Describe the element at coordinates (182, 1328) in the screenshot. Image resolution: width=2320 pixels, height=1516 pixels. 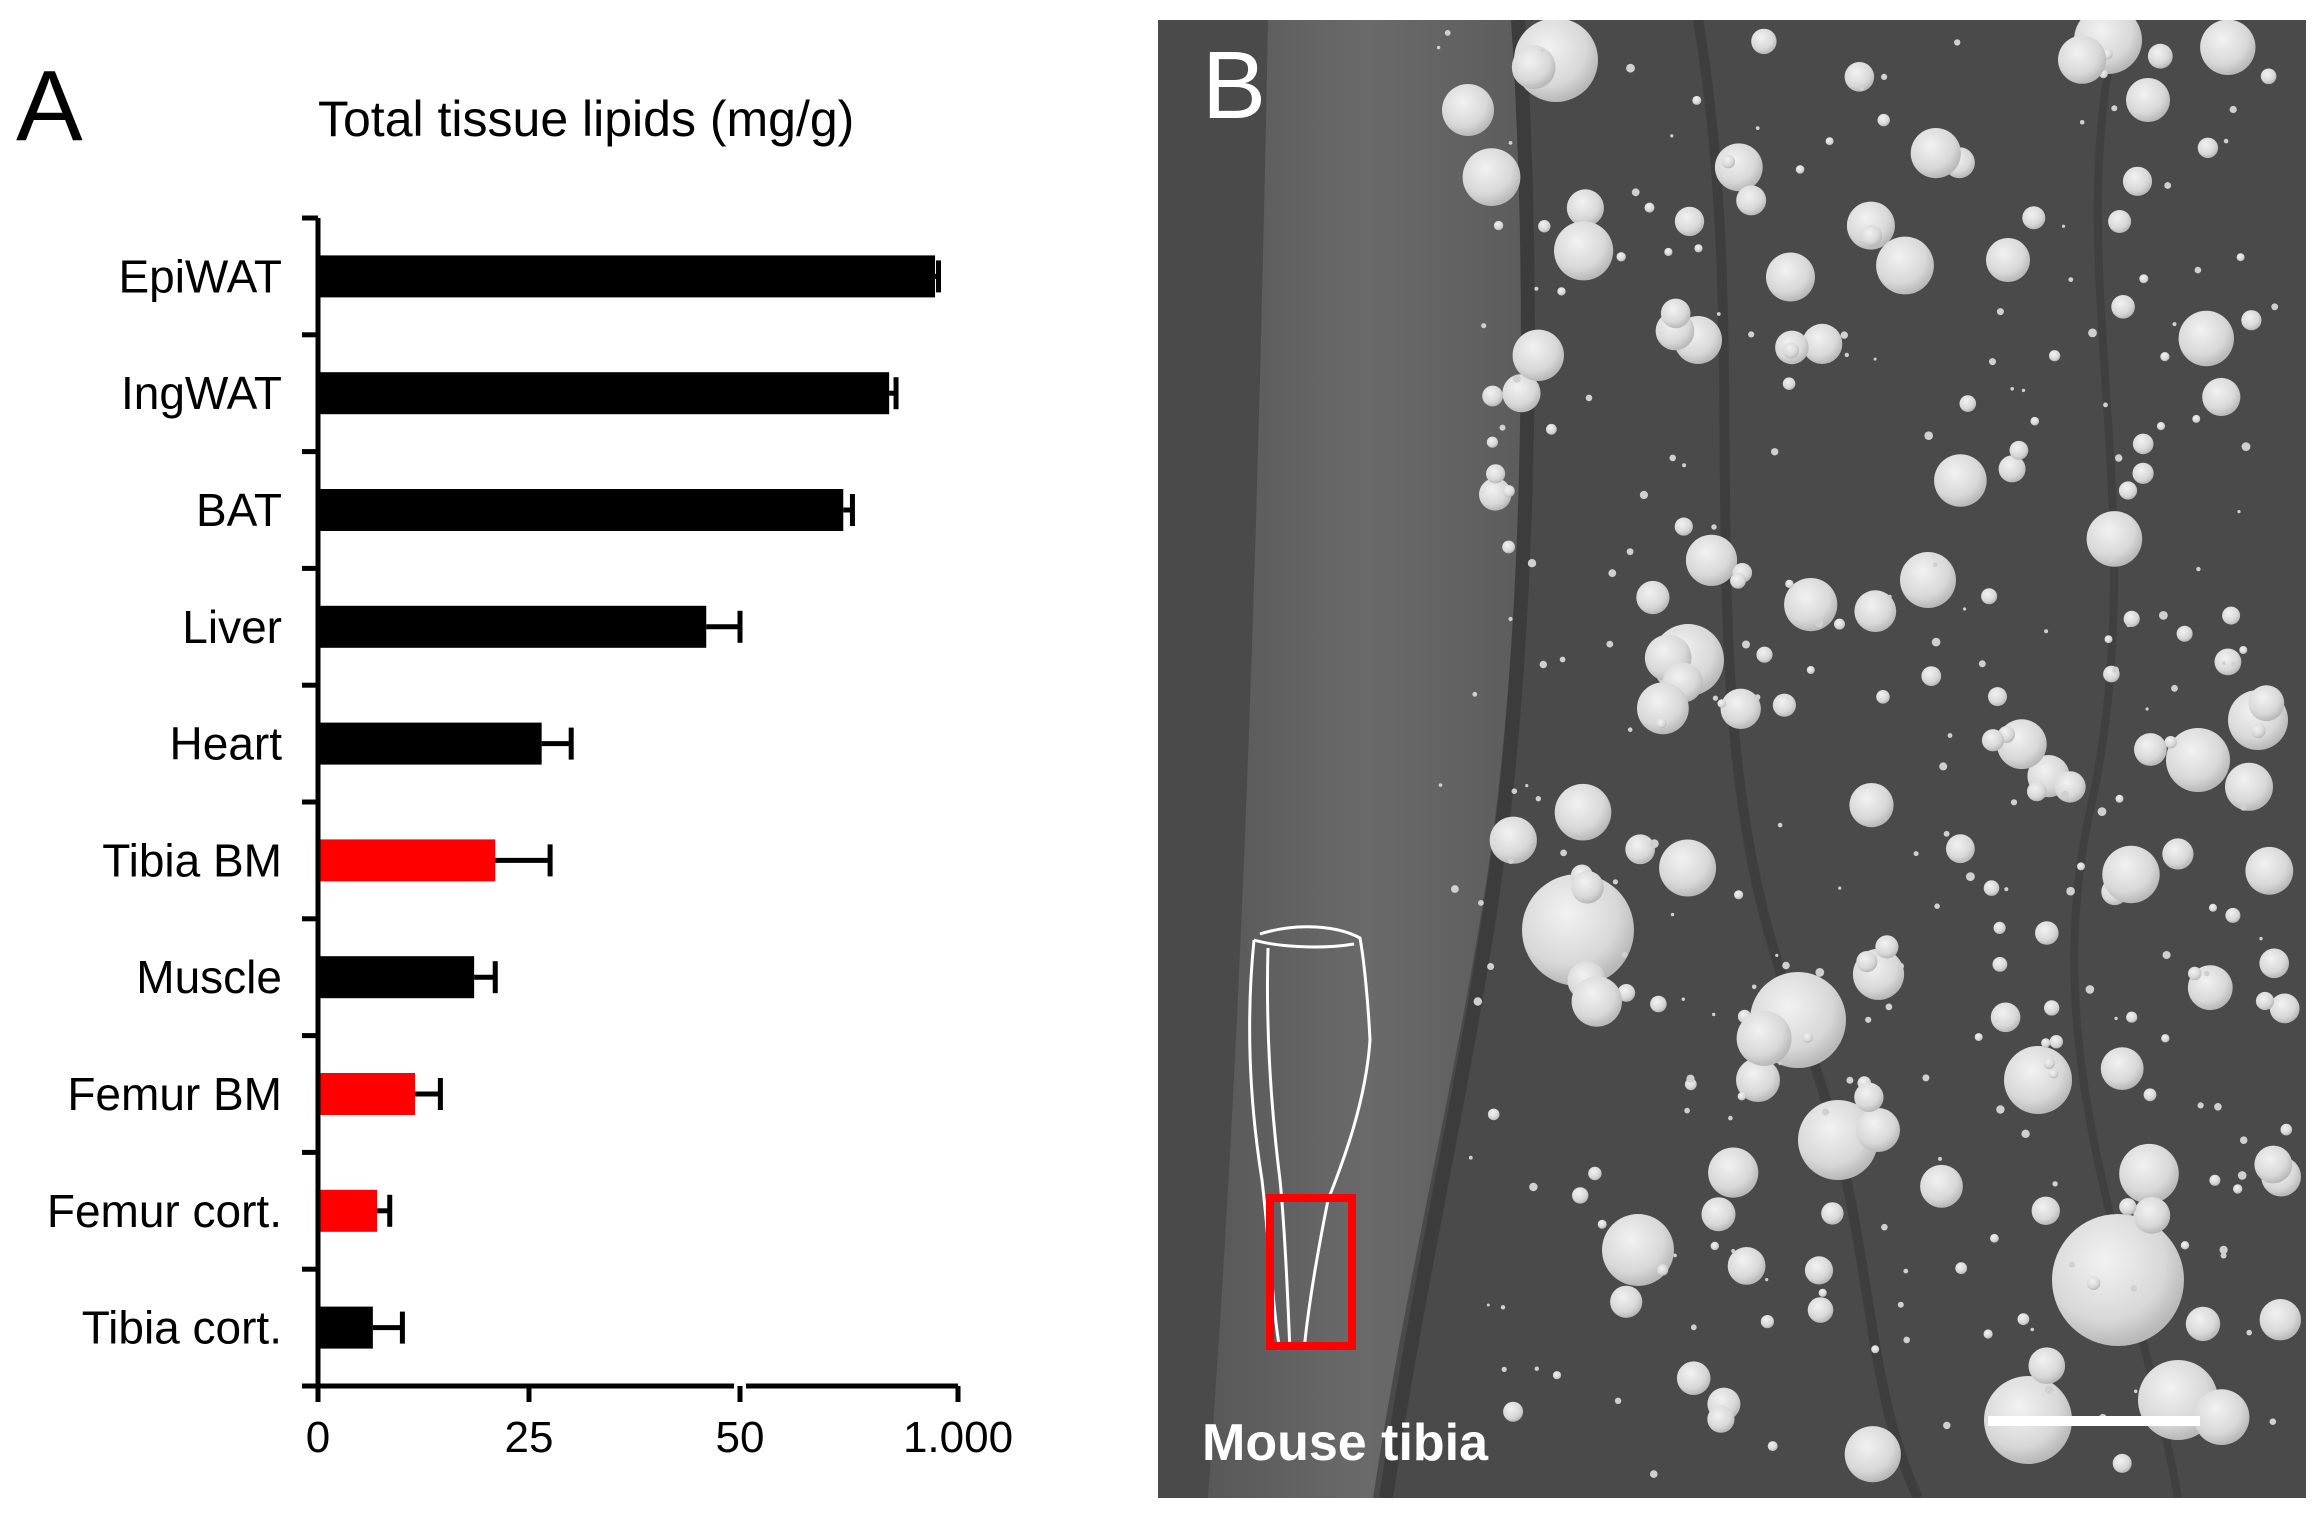
I see `category-label: Tibia cort.` at that location.